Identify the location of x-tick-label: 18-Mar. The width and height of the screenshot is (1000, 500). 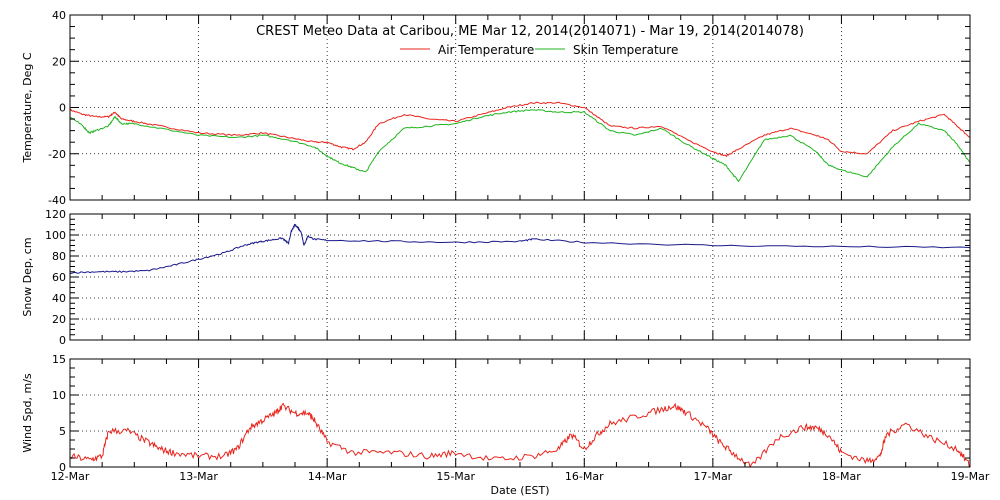
(841, 476).